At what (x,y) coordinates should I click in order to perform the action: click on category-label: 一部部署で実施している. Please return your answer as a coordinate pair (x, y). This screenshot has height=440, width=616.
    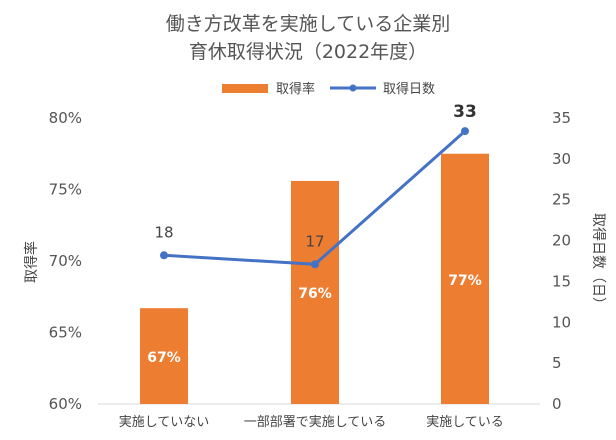
    Looking at the image, I should click on (315, 422).